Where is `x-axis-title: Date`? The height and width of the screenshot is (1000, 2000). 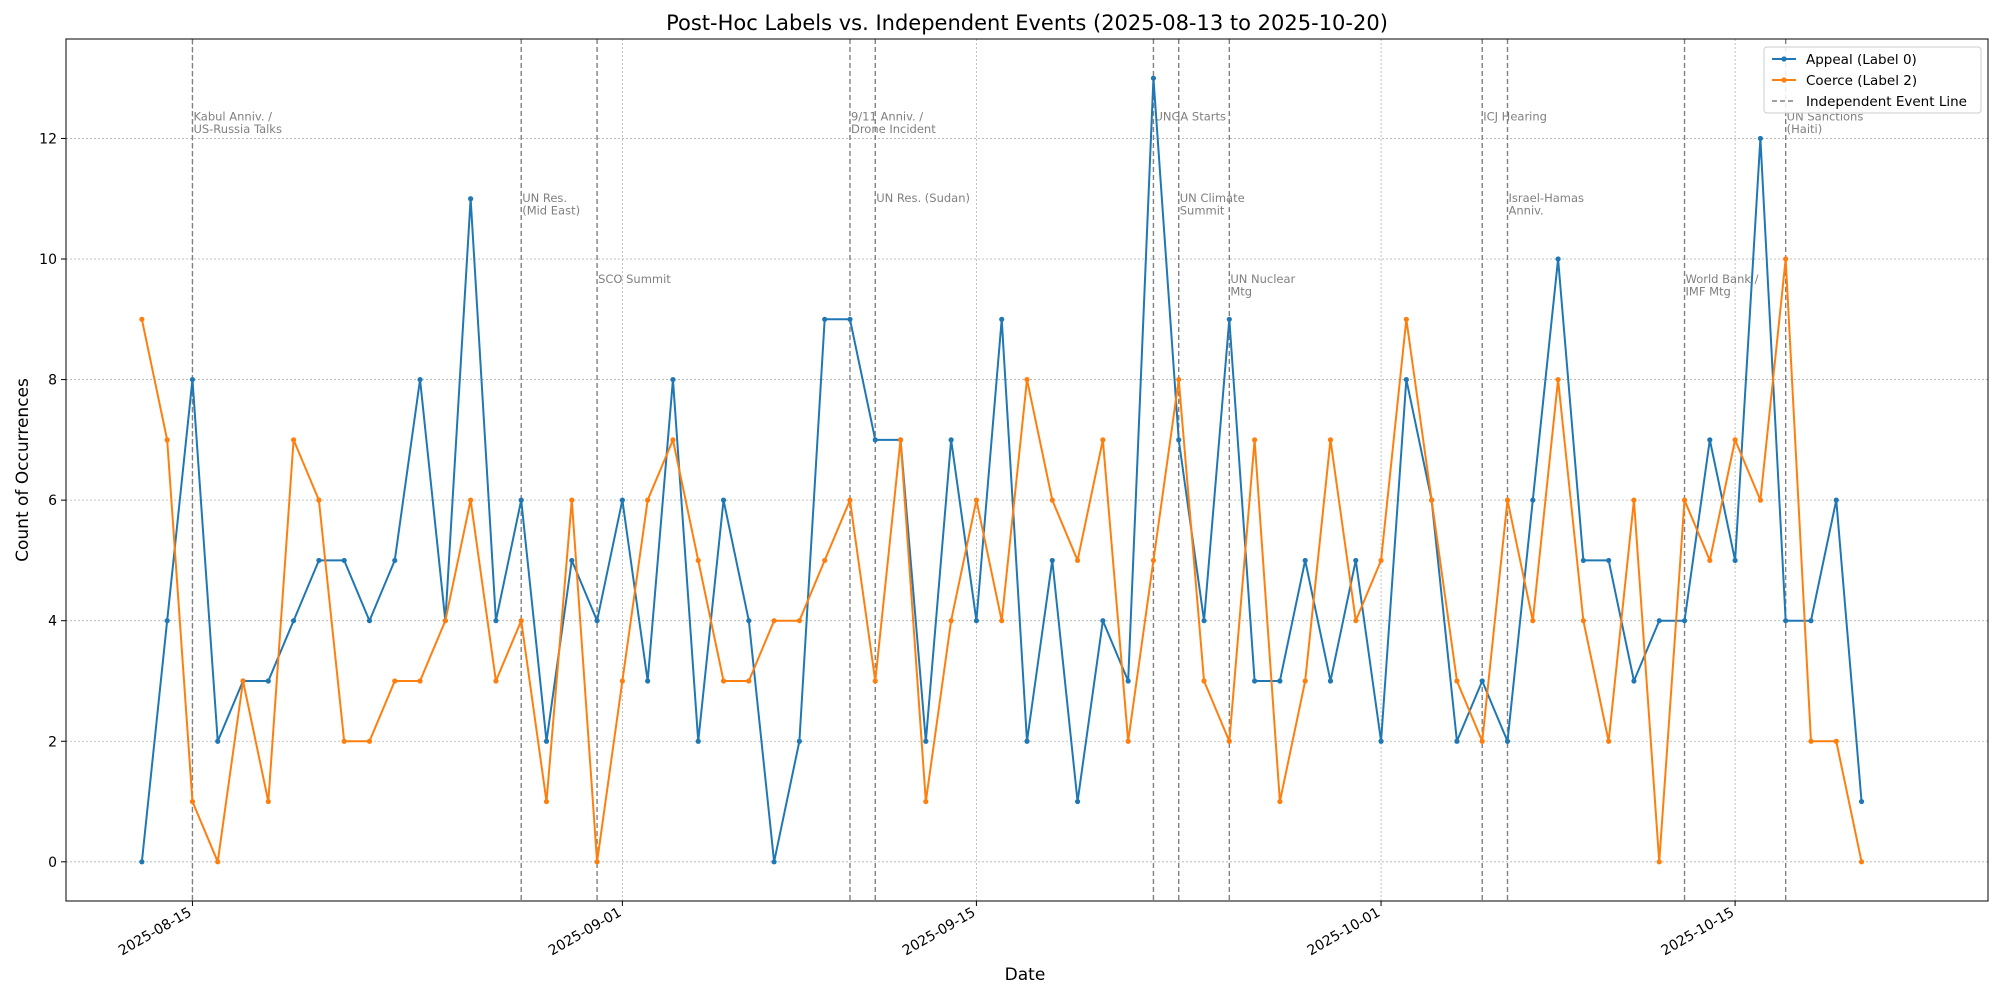
x-axis-title: Date is located at coordinates (1025, 975).